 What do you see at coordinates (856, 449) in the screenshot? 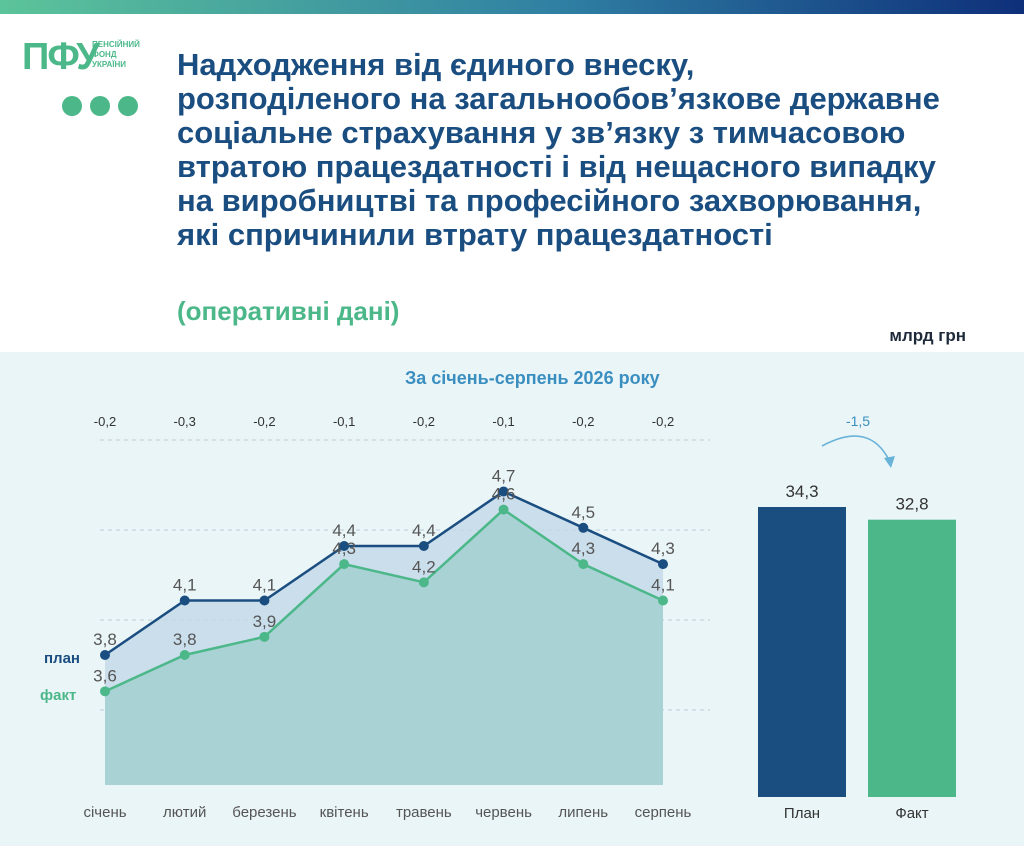
I see `difference-arrow-icon` at bounding box center [856, 449].